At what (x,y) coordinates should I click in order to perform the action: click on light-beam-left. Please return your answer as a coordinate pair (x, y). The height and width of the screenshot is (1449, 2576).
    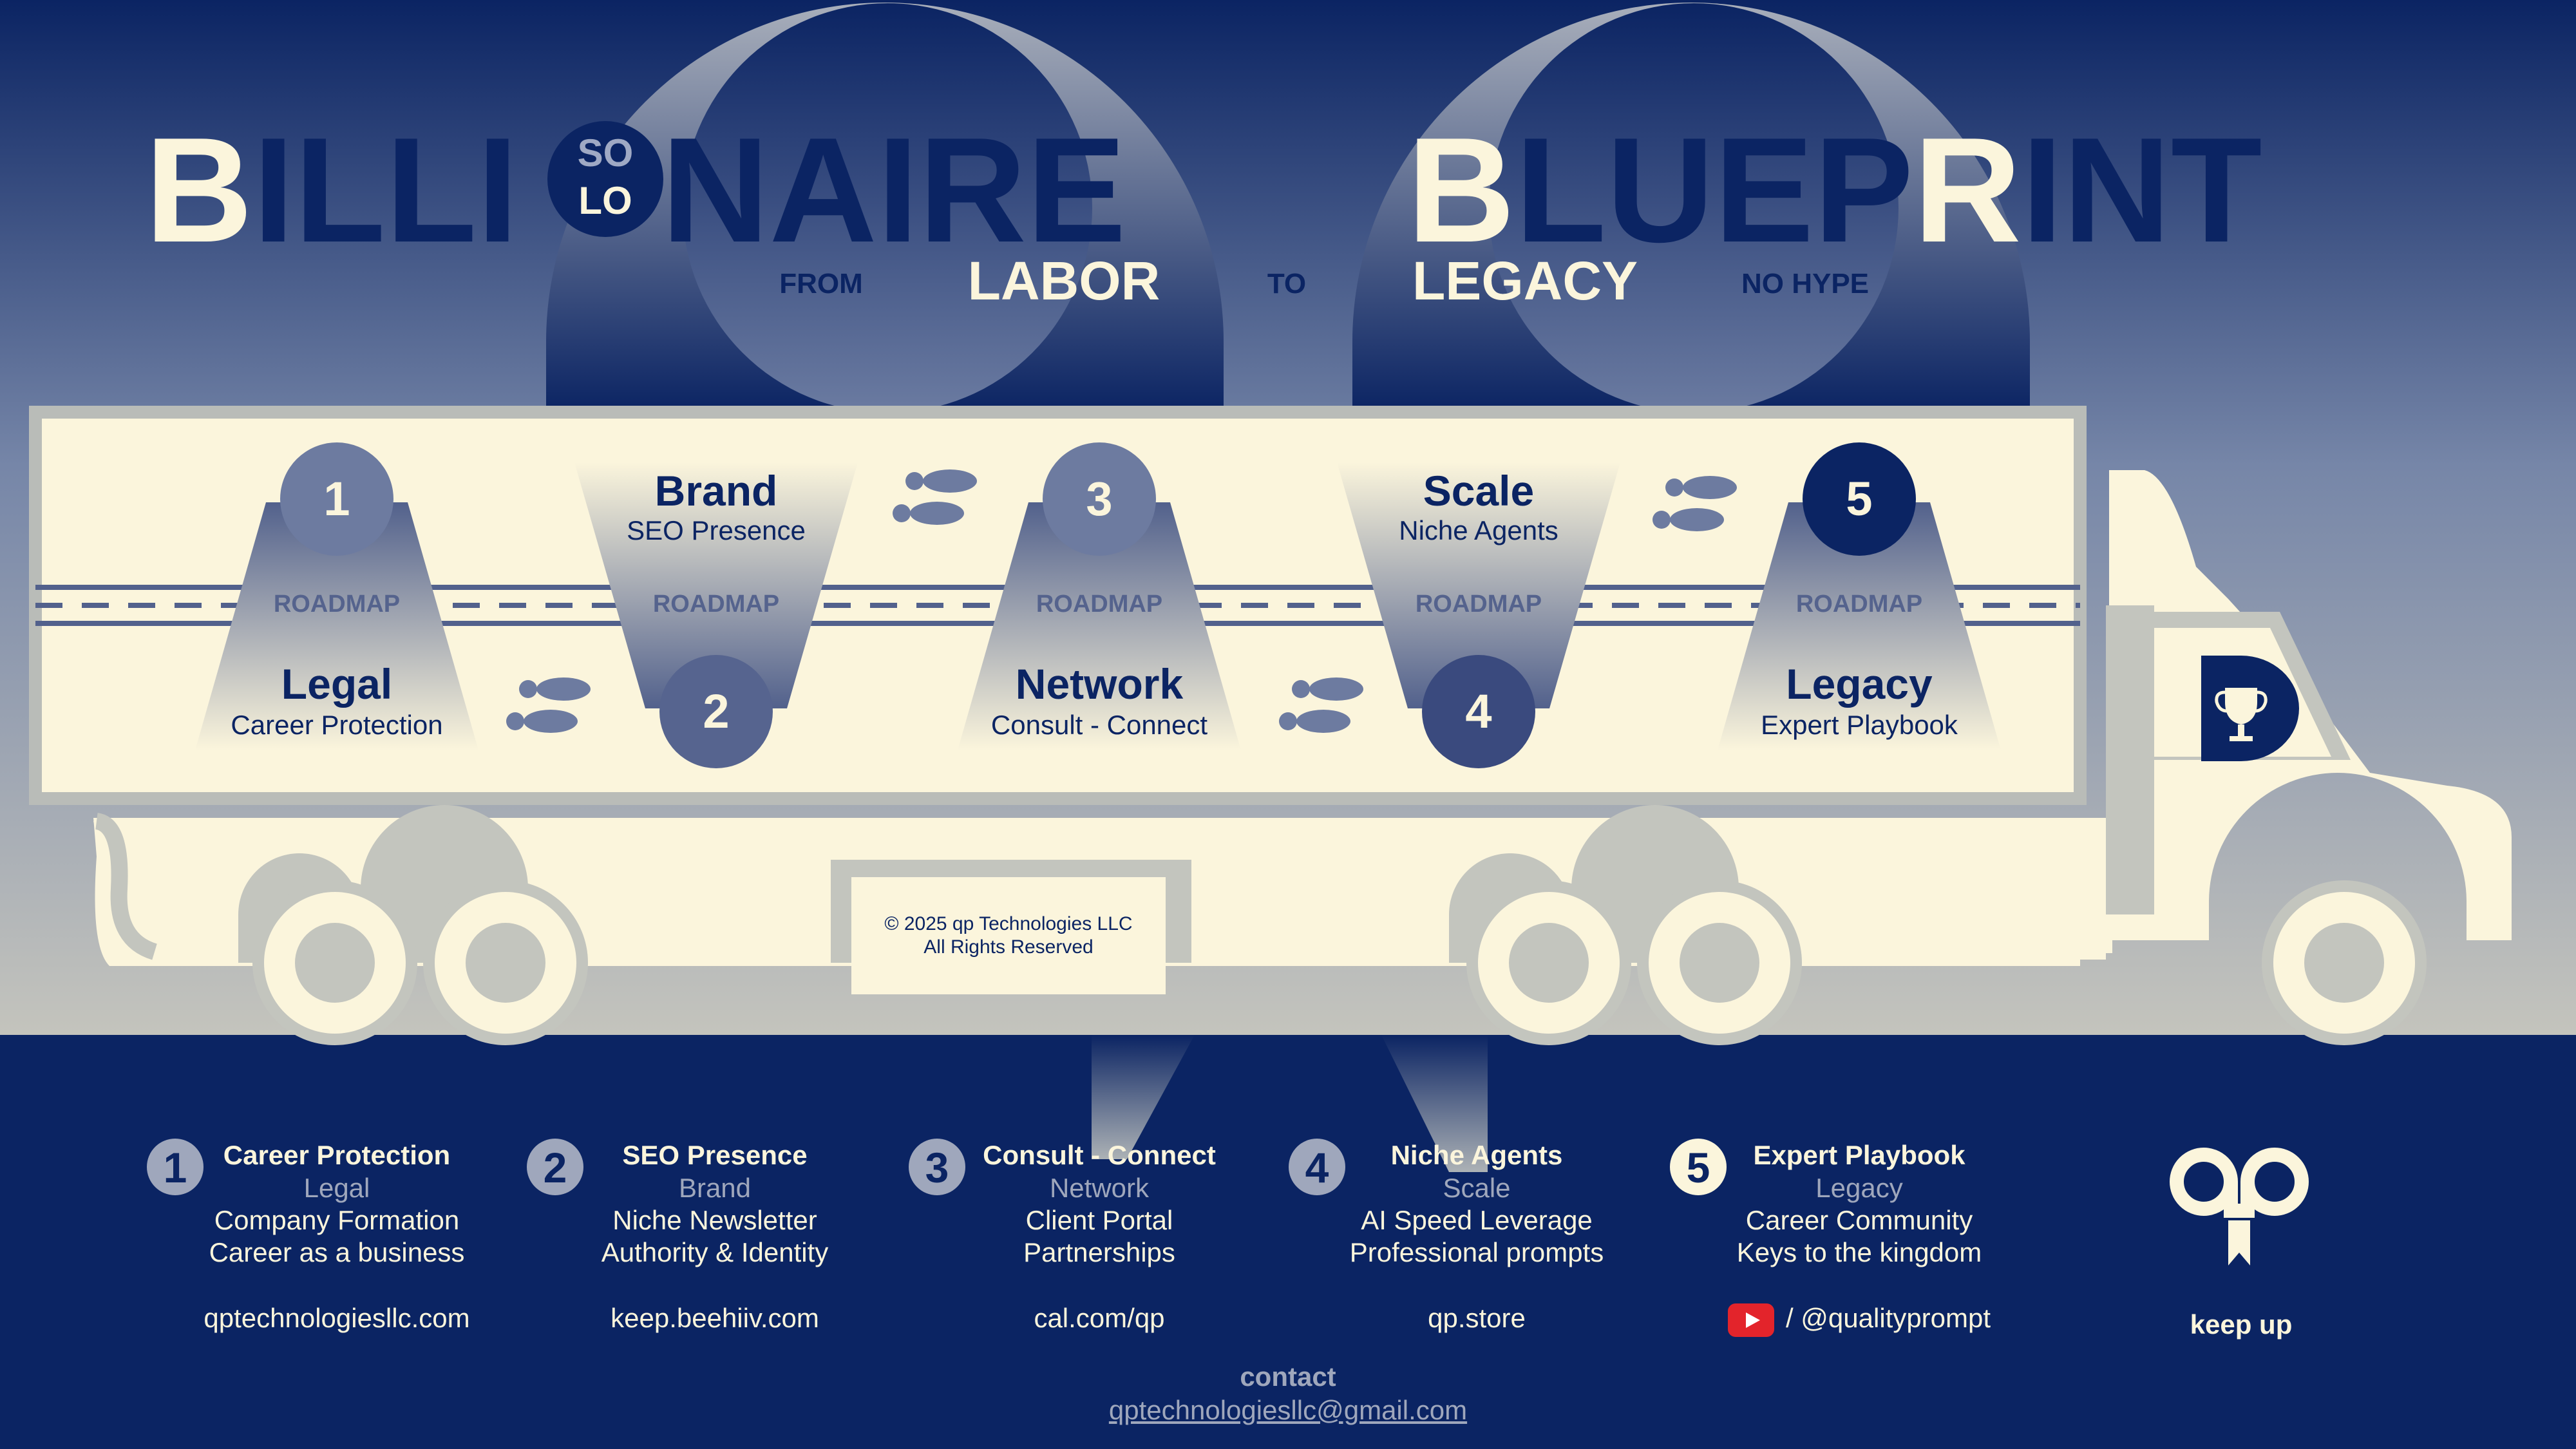
    Looking at the image, I should click on (1143, 1097).